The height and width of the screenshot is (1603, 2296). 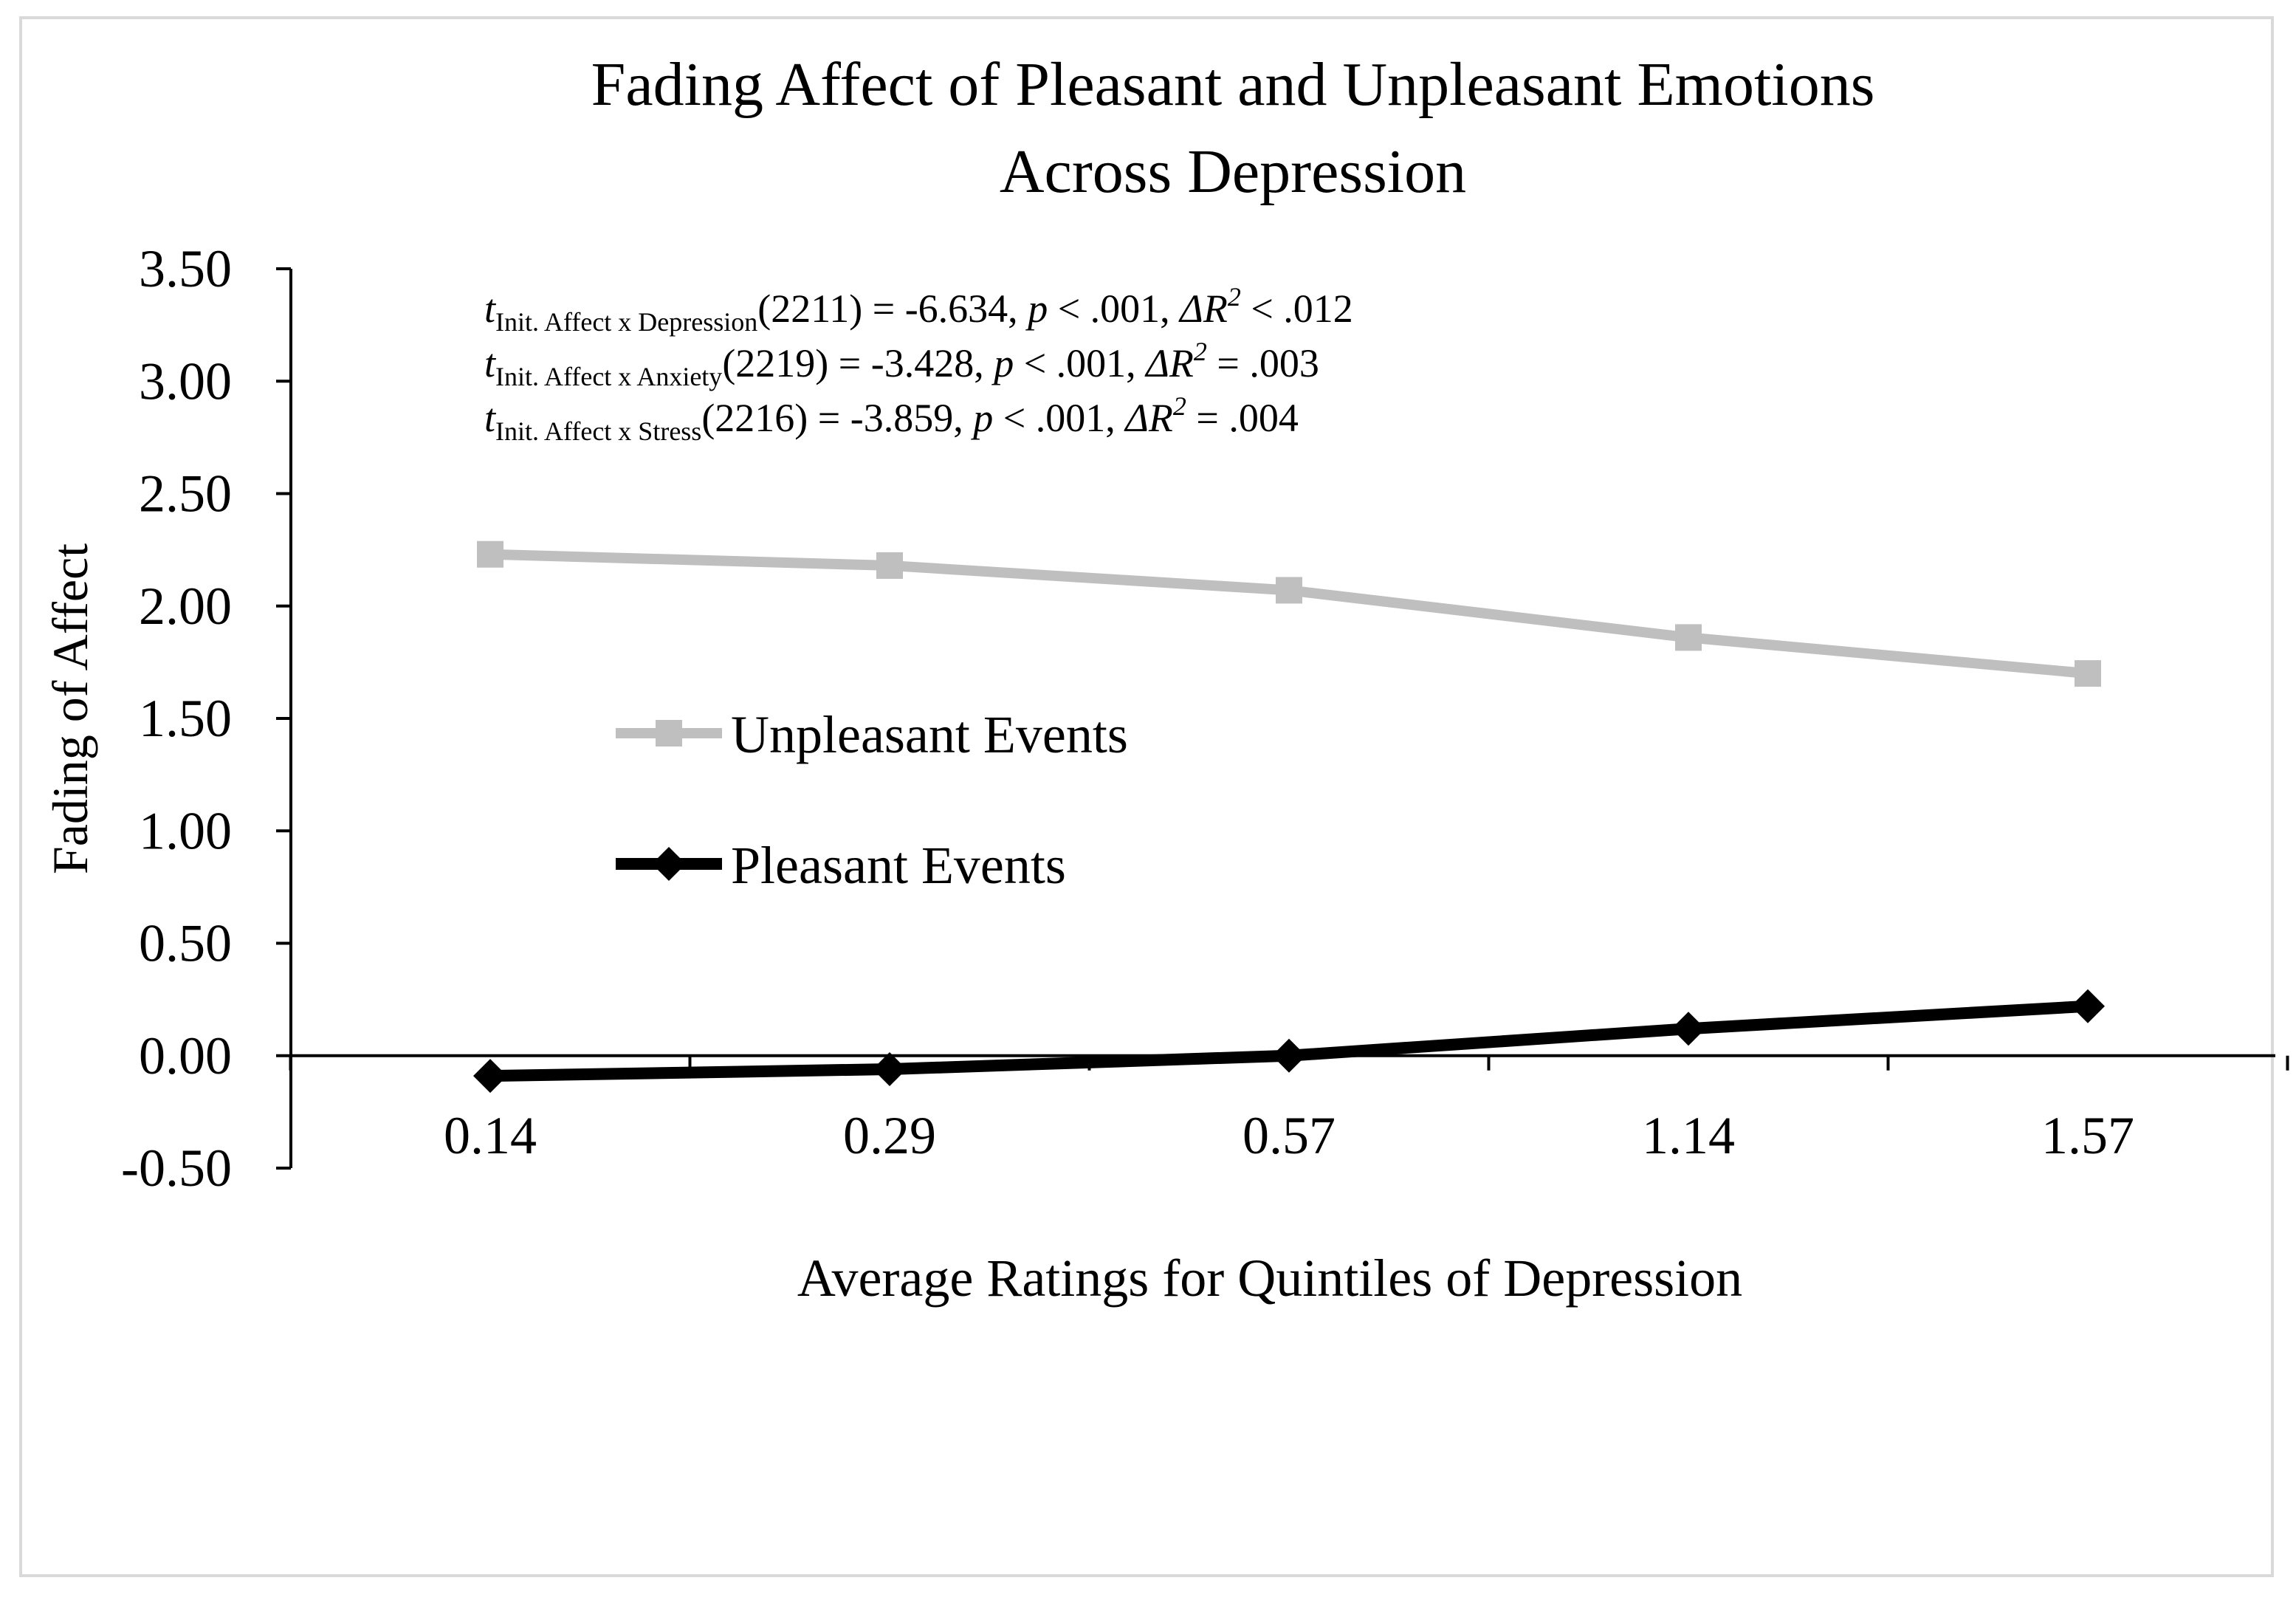 What do you see at coordinates (186, 606) in the screenshot?
I see `y-tick-label: 2.00` at bounding box center [186, 606].